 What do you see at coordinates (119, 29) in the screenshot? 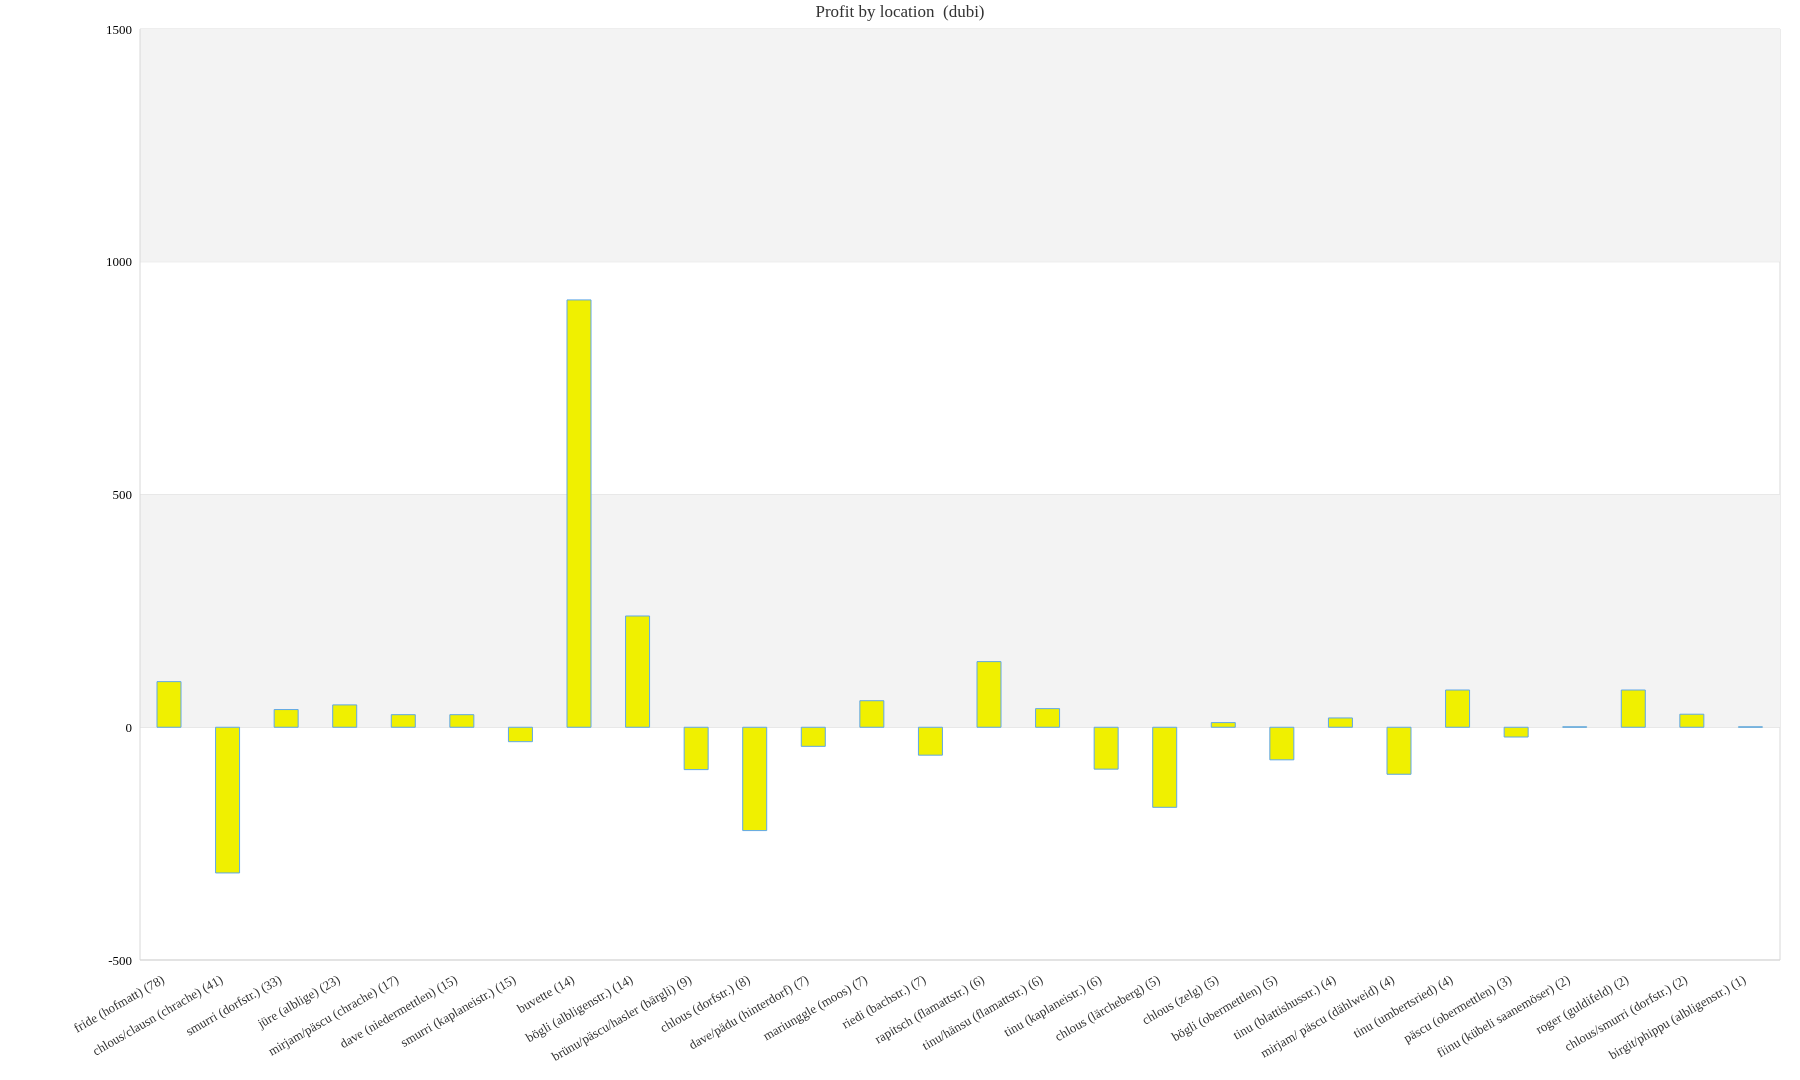
I see `y-tick-label: 1500` at bounding box center [119, 29].